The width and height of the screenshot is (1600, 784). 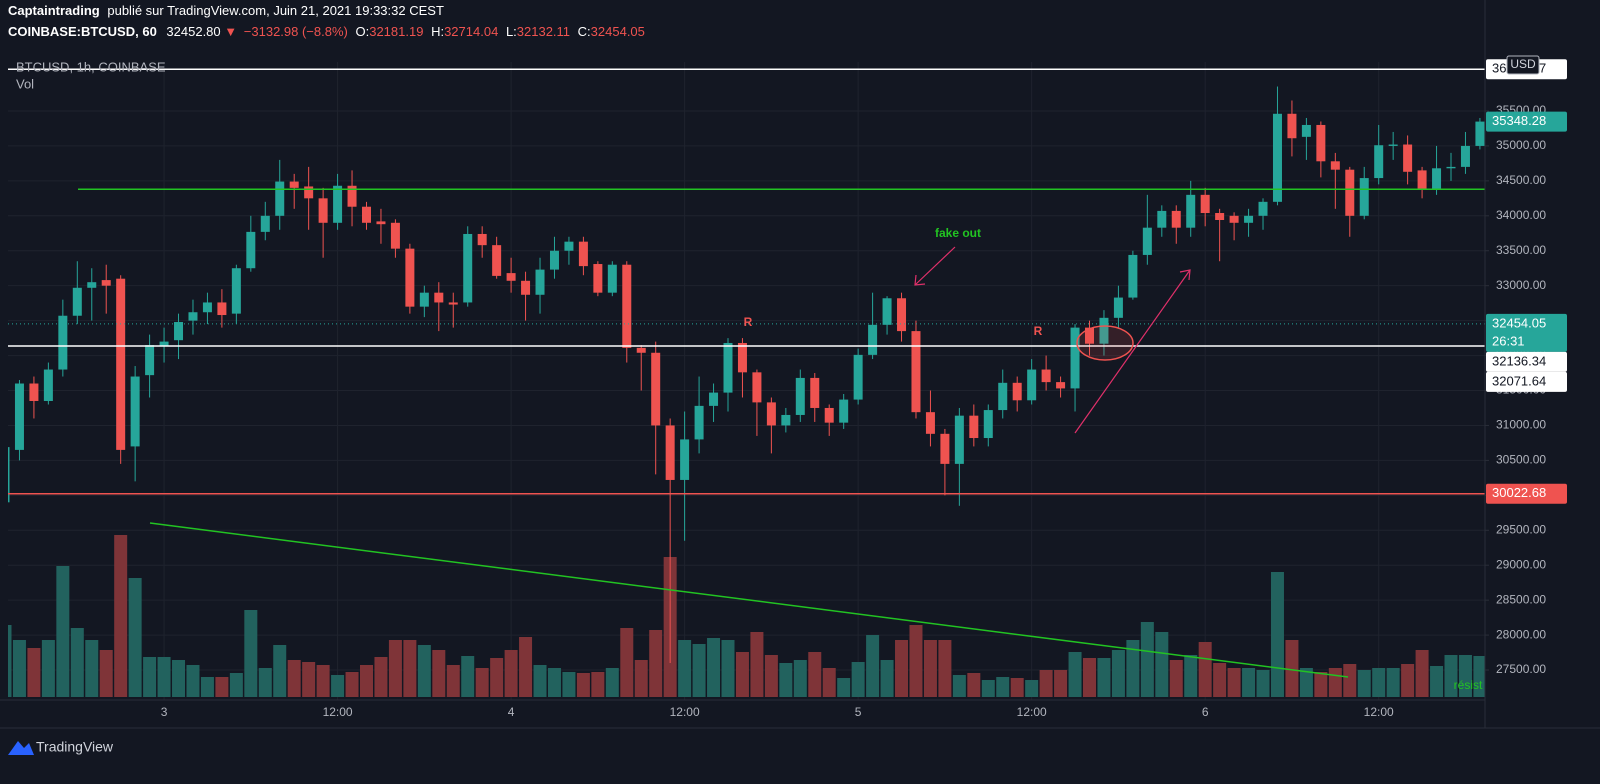 What do you see at coordinates (91, 66) in the screenshot?
I see `pane-title: BTCUSD, 1h, COINBASE` at bounding box center [91, 66].